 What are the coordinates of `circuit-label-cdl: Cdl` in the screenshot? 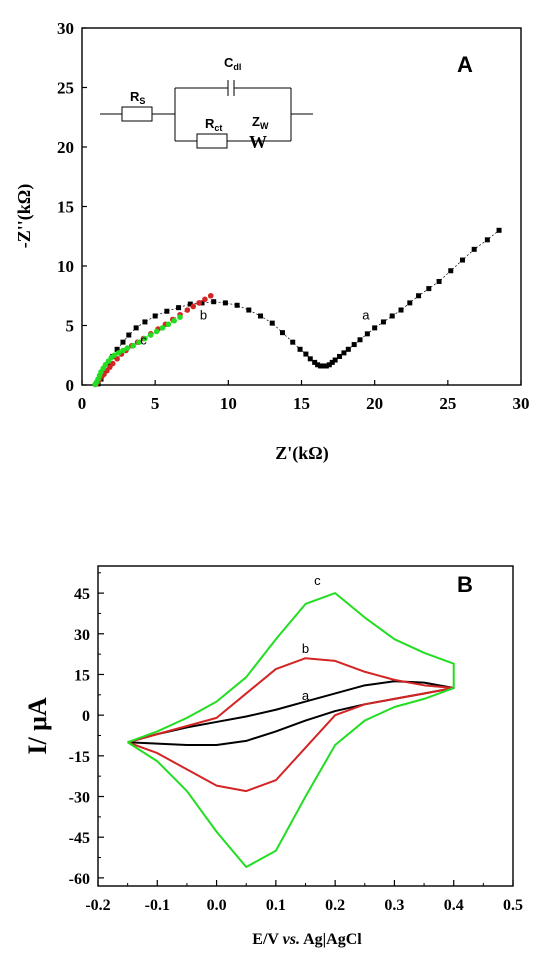 It's located at (232, 63).